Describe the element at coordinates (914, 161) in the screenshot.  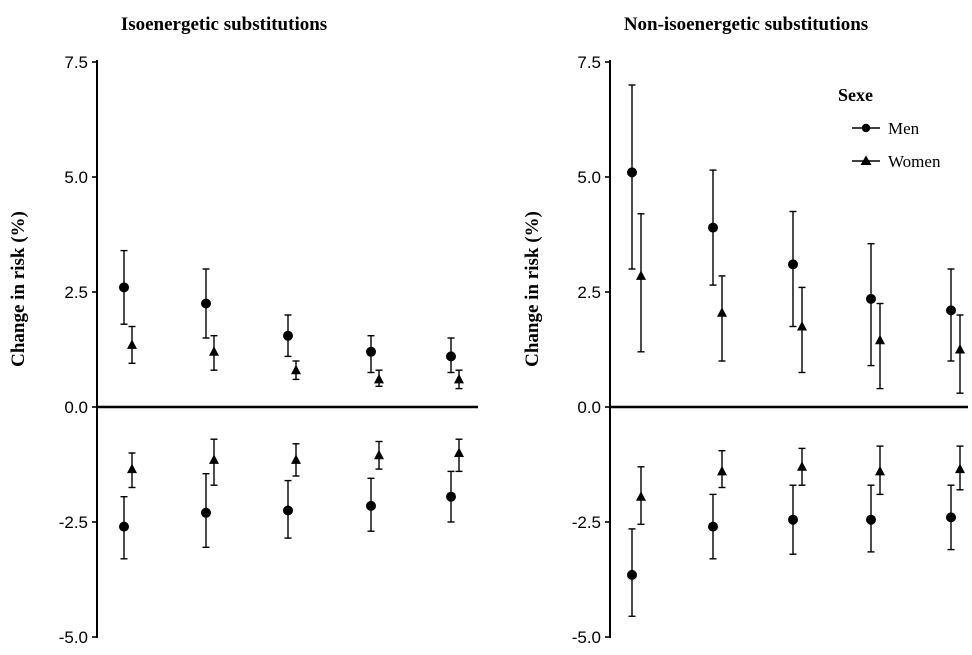
I see `legend-item-women: Women` at that location.